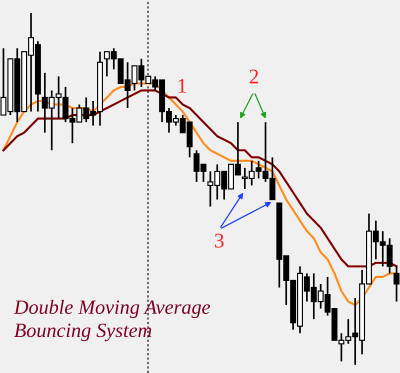 This screenshot has width=400, height=373. I want to click on annotation: 1, so click(182, 85).